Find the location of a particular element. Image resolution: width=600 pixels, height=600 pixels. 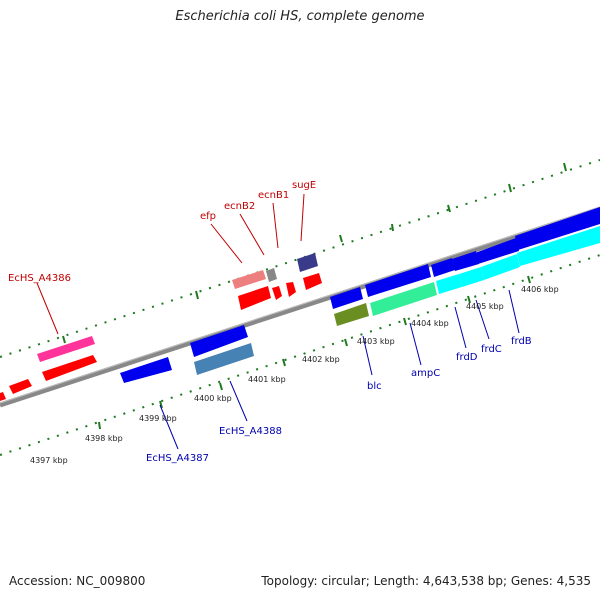

accession-text: Accession: NC_009800 is located at coordinates (77, 581).